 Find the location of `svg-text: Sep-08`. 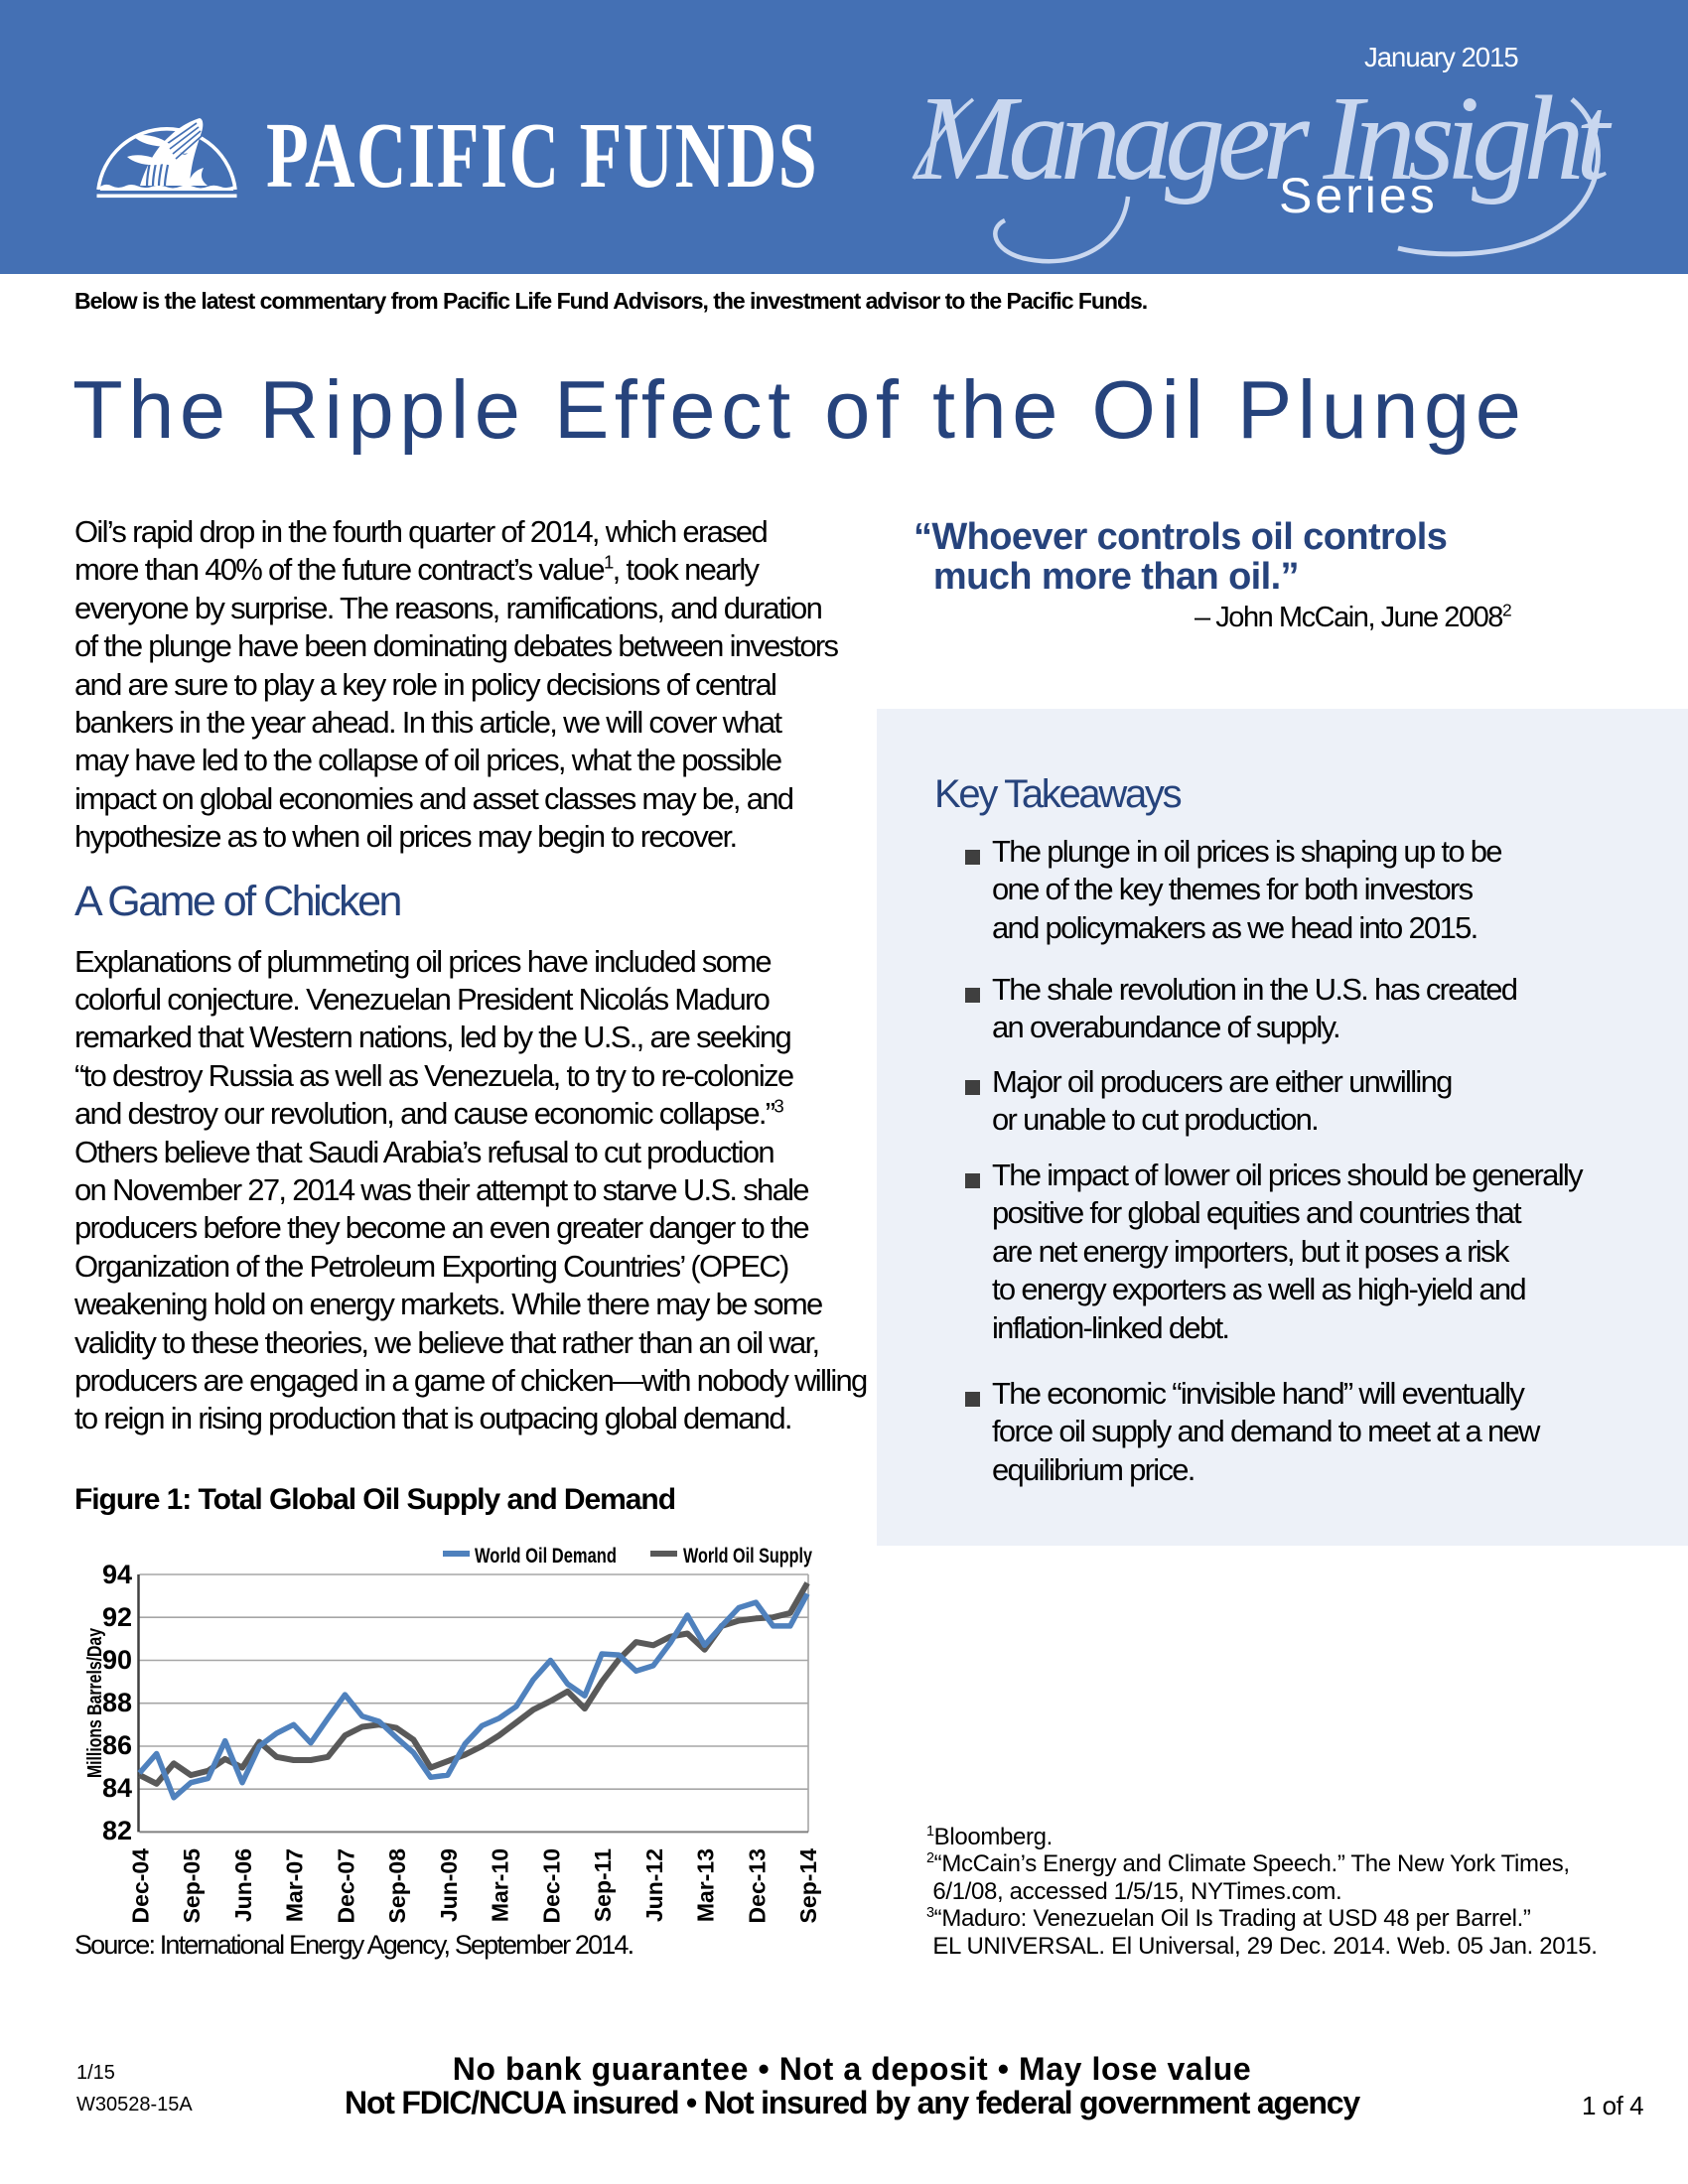

svg-text: Sep-08 is located at coordinates (397, 1886).